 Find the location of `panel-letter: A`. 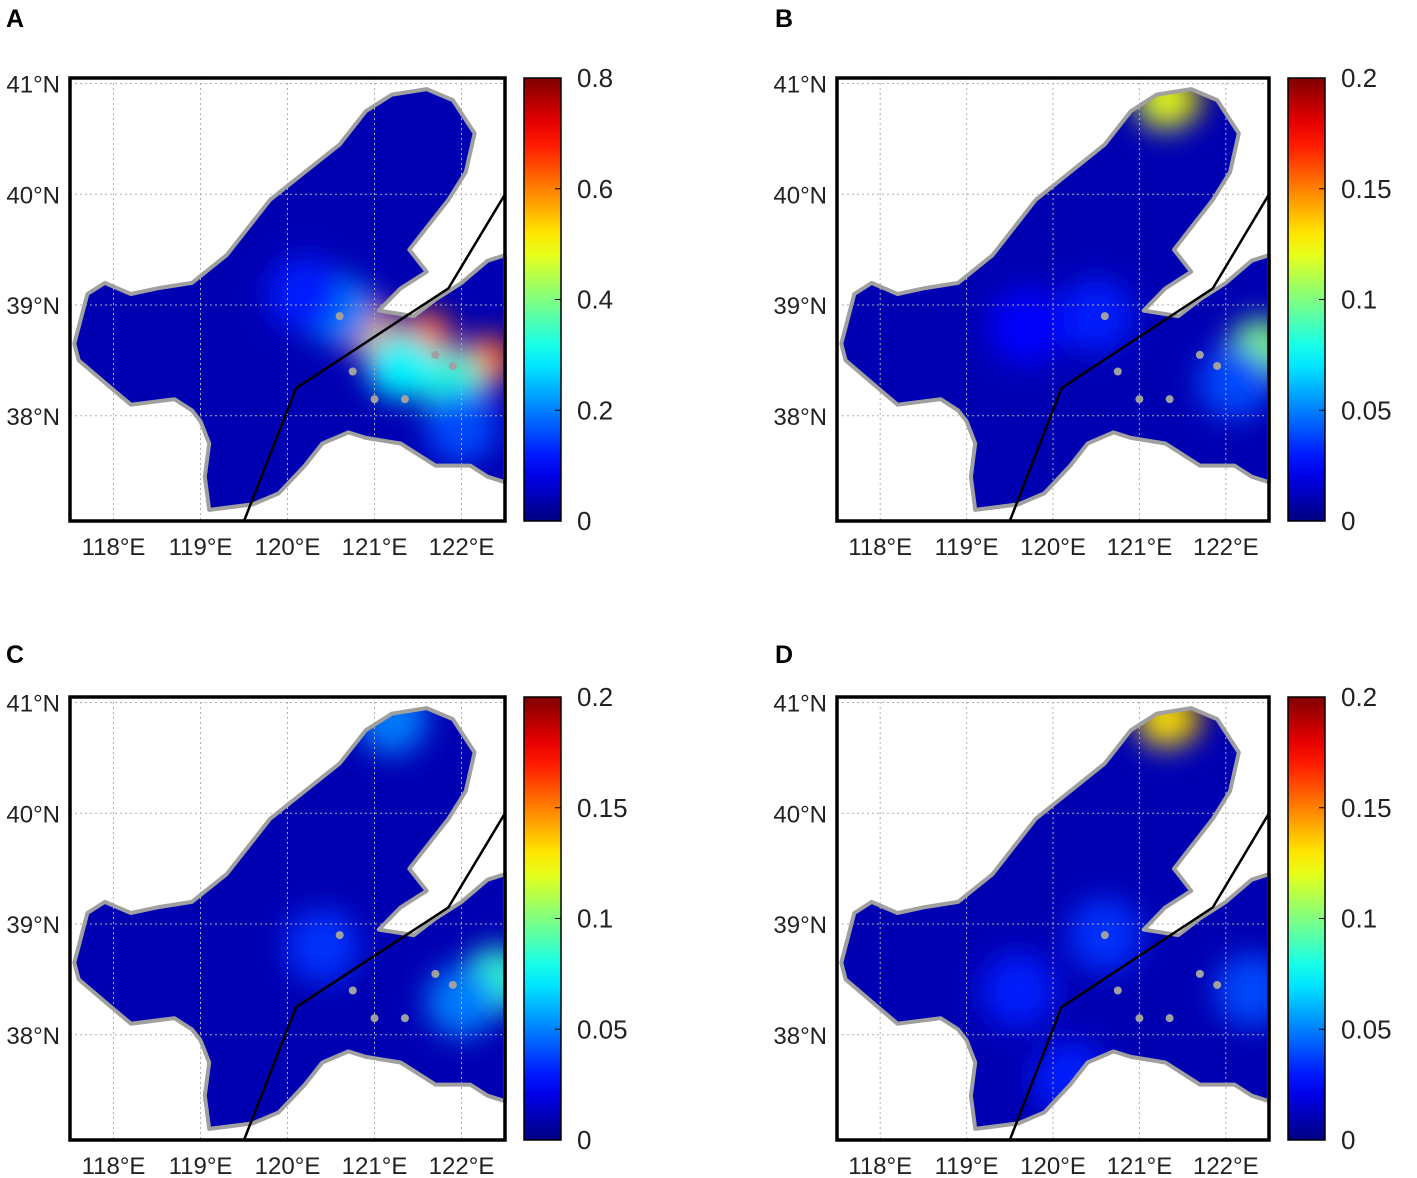

panel-letter: A is located at coordinates (15, 19).